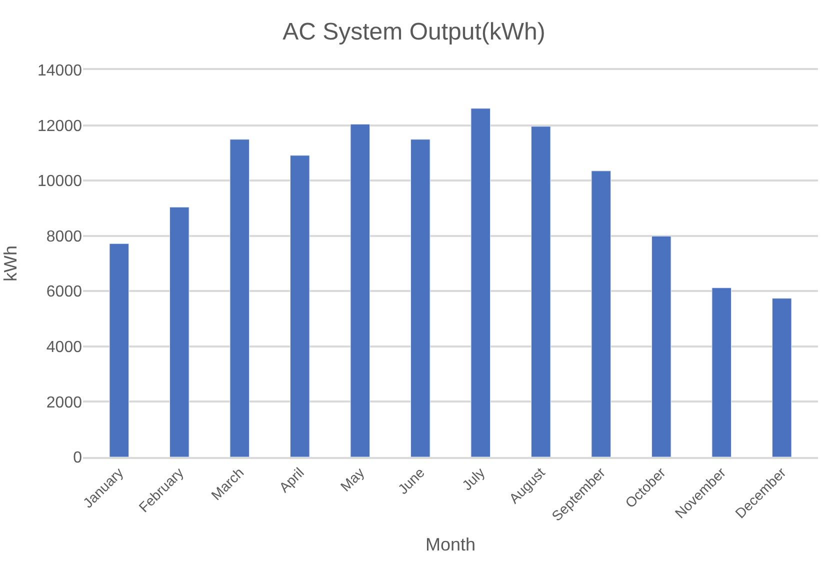 The width and height of the screenshot is (828, 562). What do you see at coordinates (64, 292) in the screenshot?
I see `y-tick-label: 6000` at bounding box center [64, 292].